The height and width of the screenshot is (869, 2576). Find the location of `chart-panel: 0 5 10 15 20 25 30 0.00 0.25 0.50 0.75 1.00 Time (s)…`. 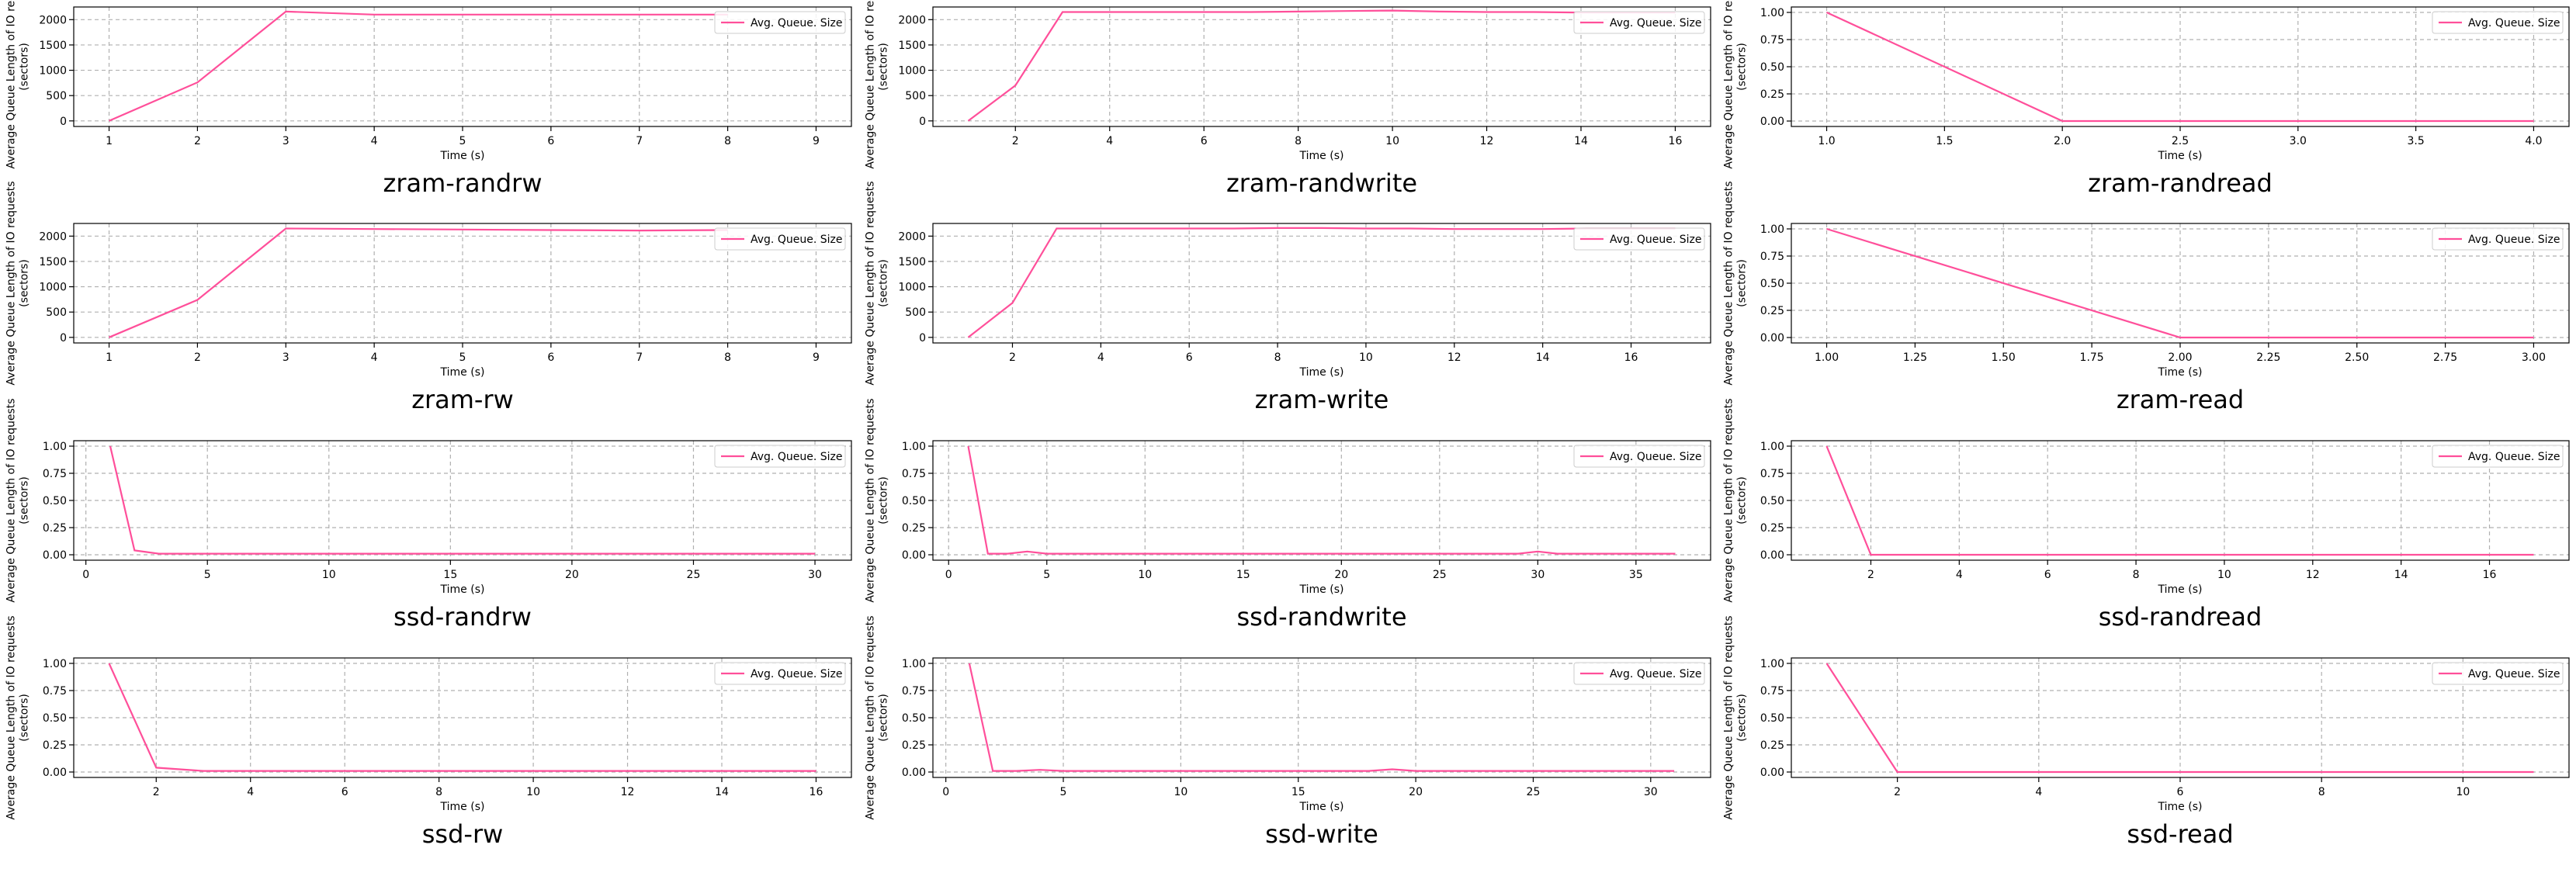

chart-panel: 0 5 10 15 20 25 30 0.00 0.25 0.50 0.75 1.00 Time (s)… is located at coordinates (1288, 742).